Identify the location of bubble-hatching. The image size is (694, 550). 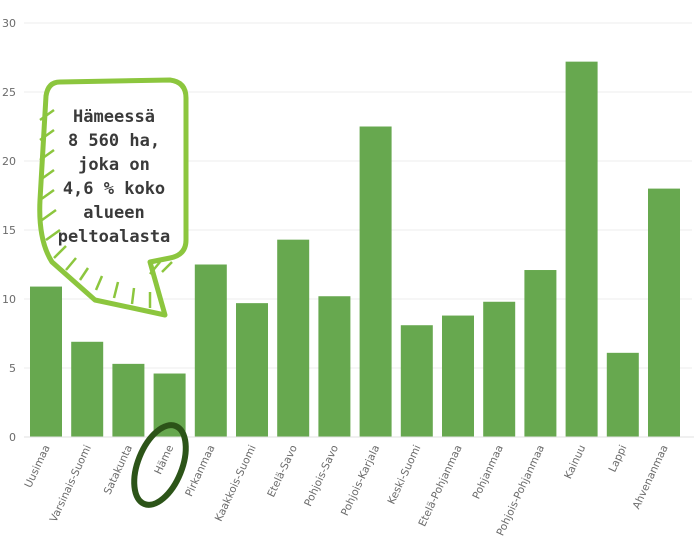
(106, 208).